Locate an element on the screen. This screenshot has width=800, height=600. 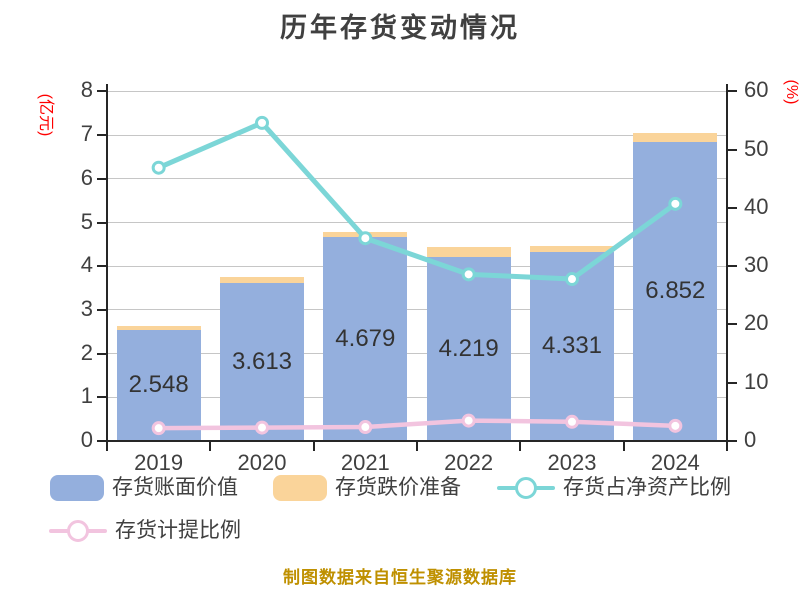
left-axis-tick-label: 1 is located at coordinates (86, 396).